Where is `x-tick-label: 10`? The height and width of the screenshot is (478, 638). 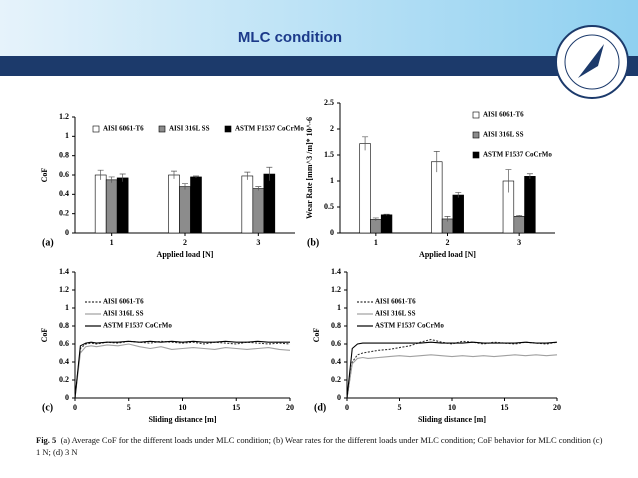
x-tick-label: 10 is located at coordinates (183, 407).